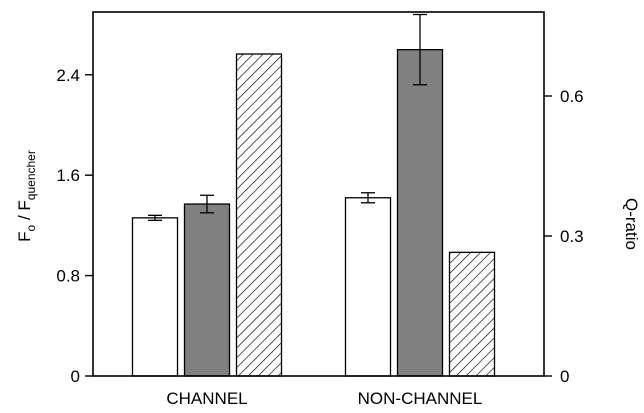 This screenshot has height=413, width=644. Describe the element at coordinates (572, 96) in the screenshot. I see `right-axis-tick-label: 0.6` at that location.